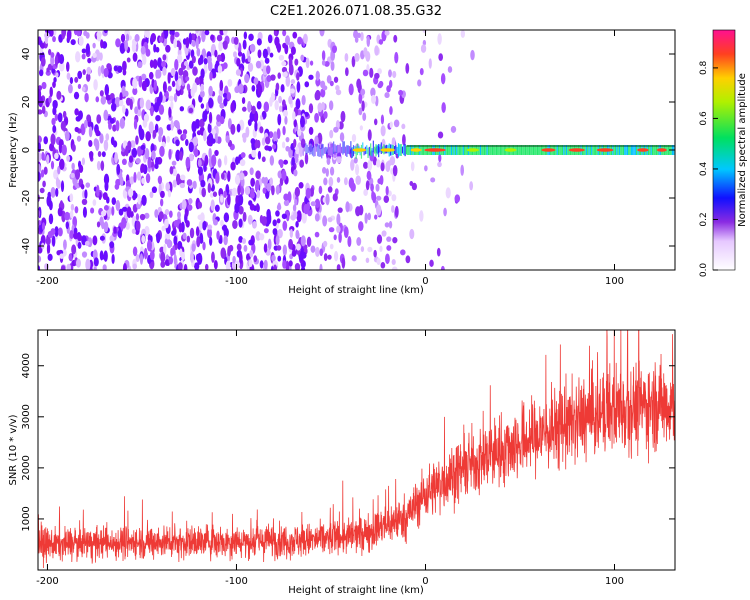 The image size is (750, 600). What do you see at coordinates (356, 11) in the screenshot?
I see `figure-title: C2E1.2026.071.08.35.G32` at bounding box center [356, 11].